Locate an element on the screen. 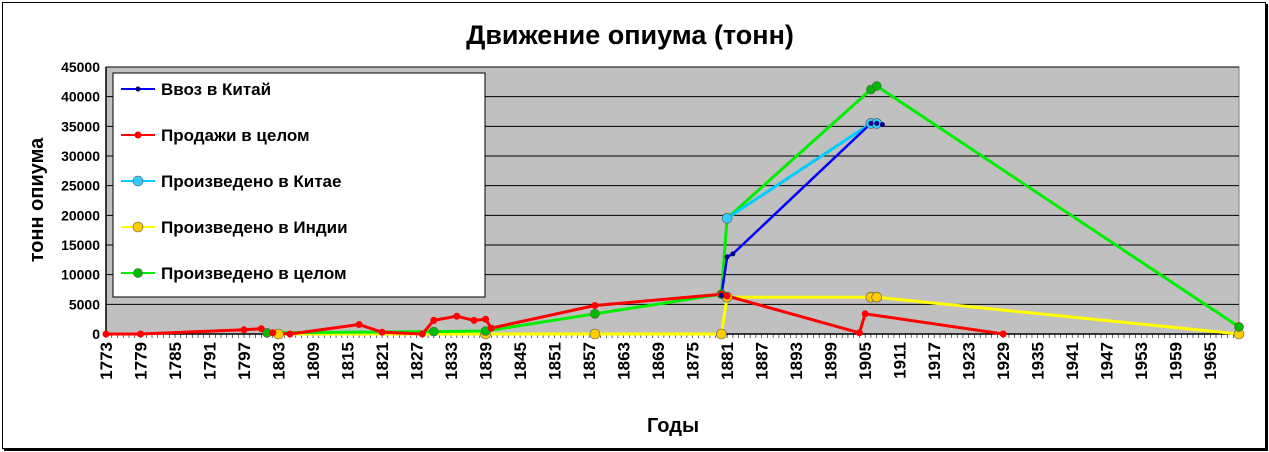  x-tick-label: 1815 is located at coordinates (348, 361).